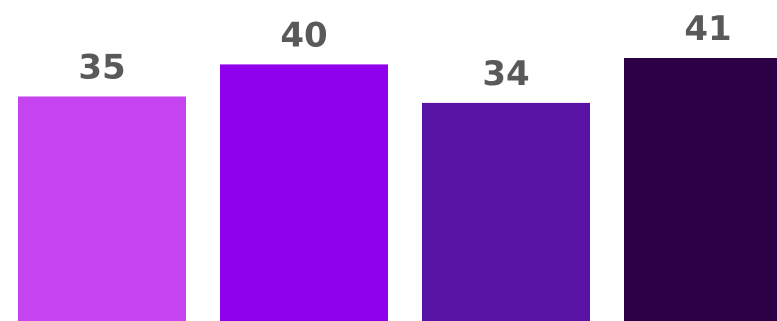 Image resolution: width=777 pixels, height=321 pixels. What do you see at coordinates (101, 67) in the screenshot?
I see `value-label-1: 35` at bounding box center [101, 67].